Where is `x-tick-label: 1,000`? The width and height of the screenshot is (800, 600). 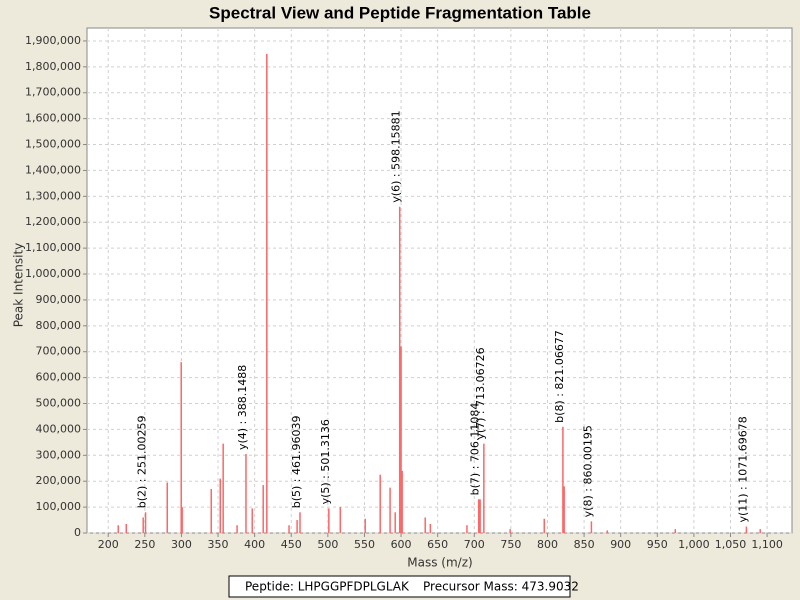 x-tick-label: 1,000 is located at coordinates (694, 544).